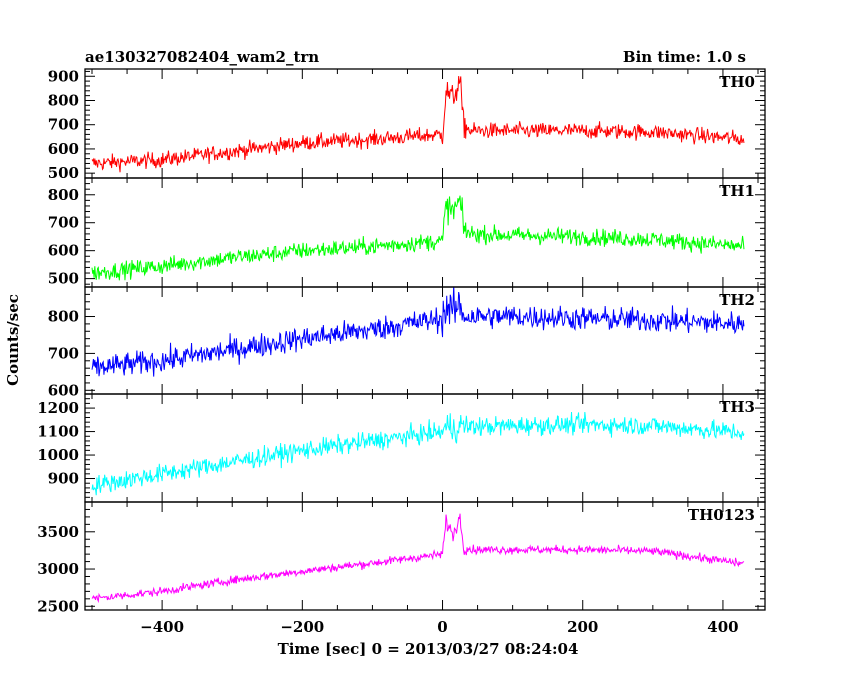  What do you see at coordinates (737, 407) in the screenshot?
I see `panel-label-th3: TH3` at bounding box center [737, 407].